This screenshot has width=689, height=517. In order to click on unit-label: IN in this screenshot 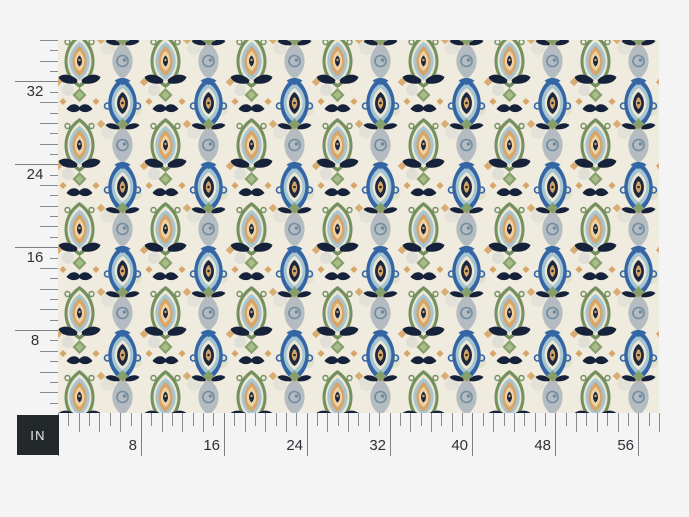, I will do `click(38, 435)`.